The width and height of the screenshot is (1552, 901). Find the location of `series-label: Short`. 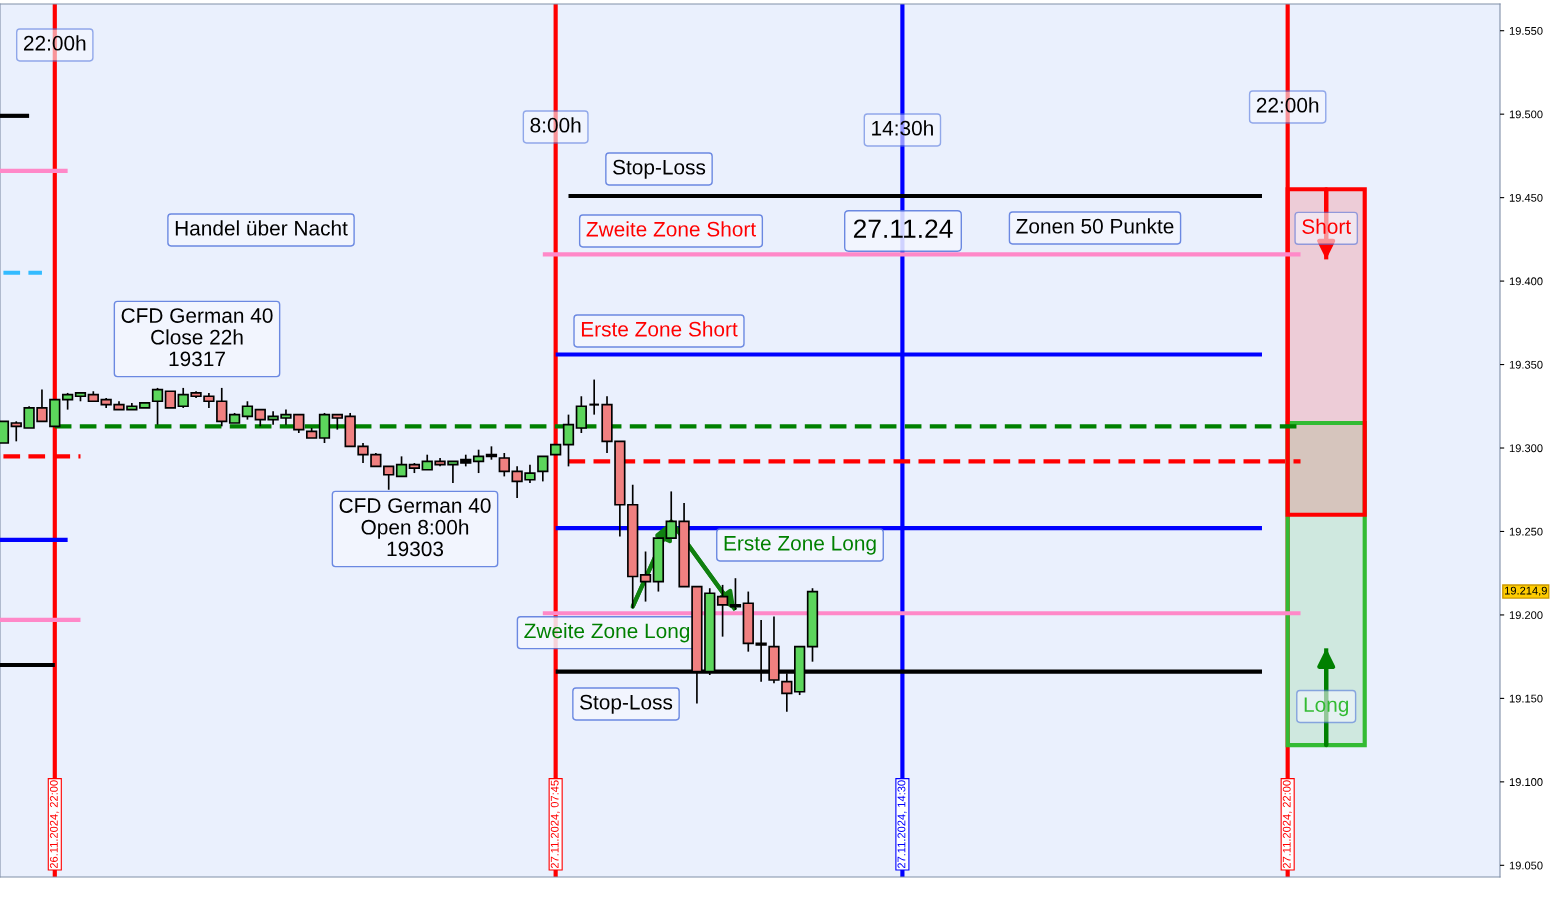

series-label: Short is located at coordinates (1326, 226).